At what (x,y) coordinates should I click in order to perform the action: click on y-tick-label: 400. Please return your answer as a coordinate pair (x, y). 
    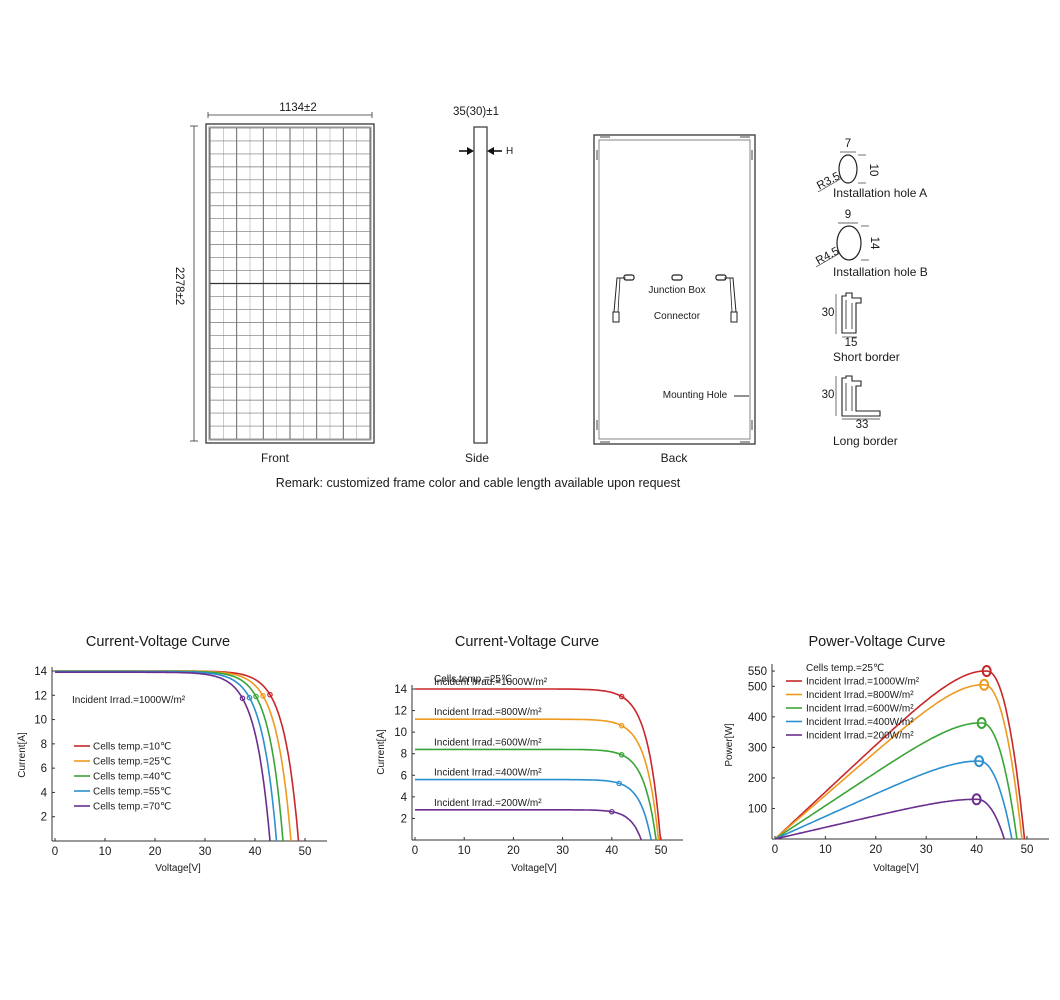
    Looking at the image, I should click on (757, 718).